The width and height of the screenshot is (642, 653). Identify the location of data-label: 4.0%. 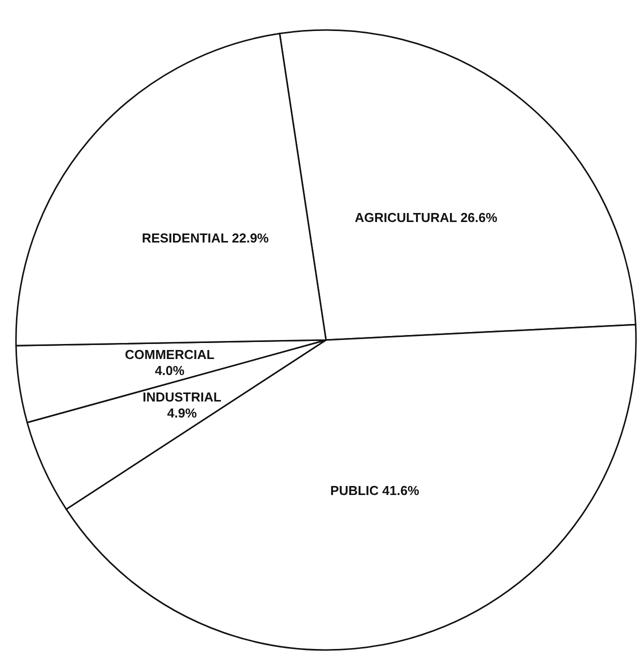
(169, 370).